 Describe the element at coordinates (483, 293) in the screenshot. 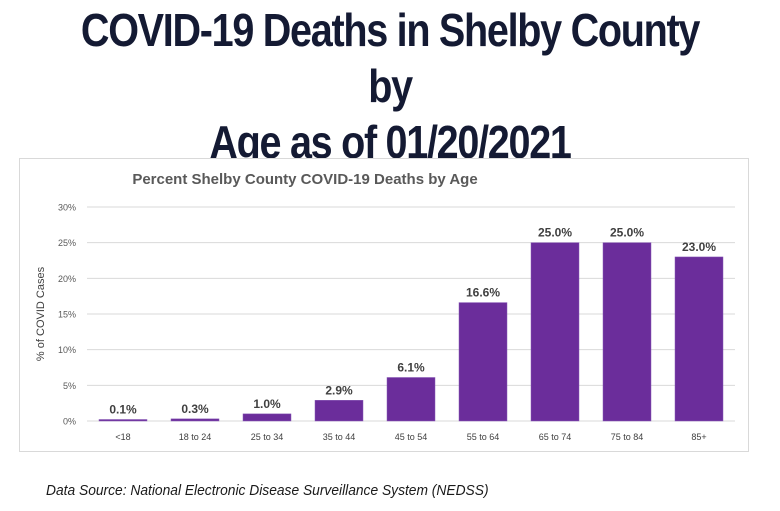

I see `data-label: 16.6%` at that location.